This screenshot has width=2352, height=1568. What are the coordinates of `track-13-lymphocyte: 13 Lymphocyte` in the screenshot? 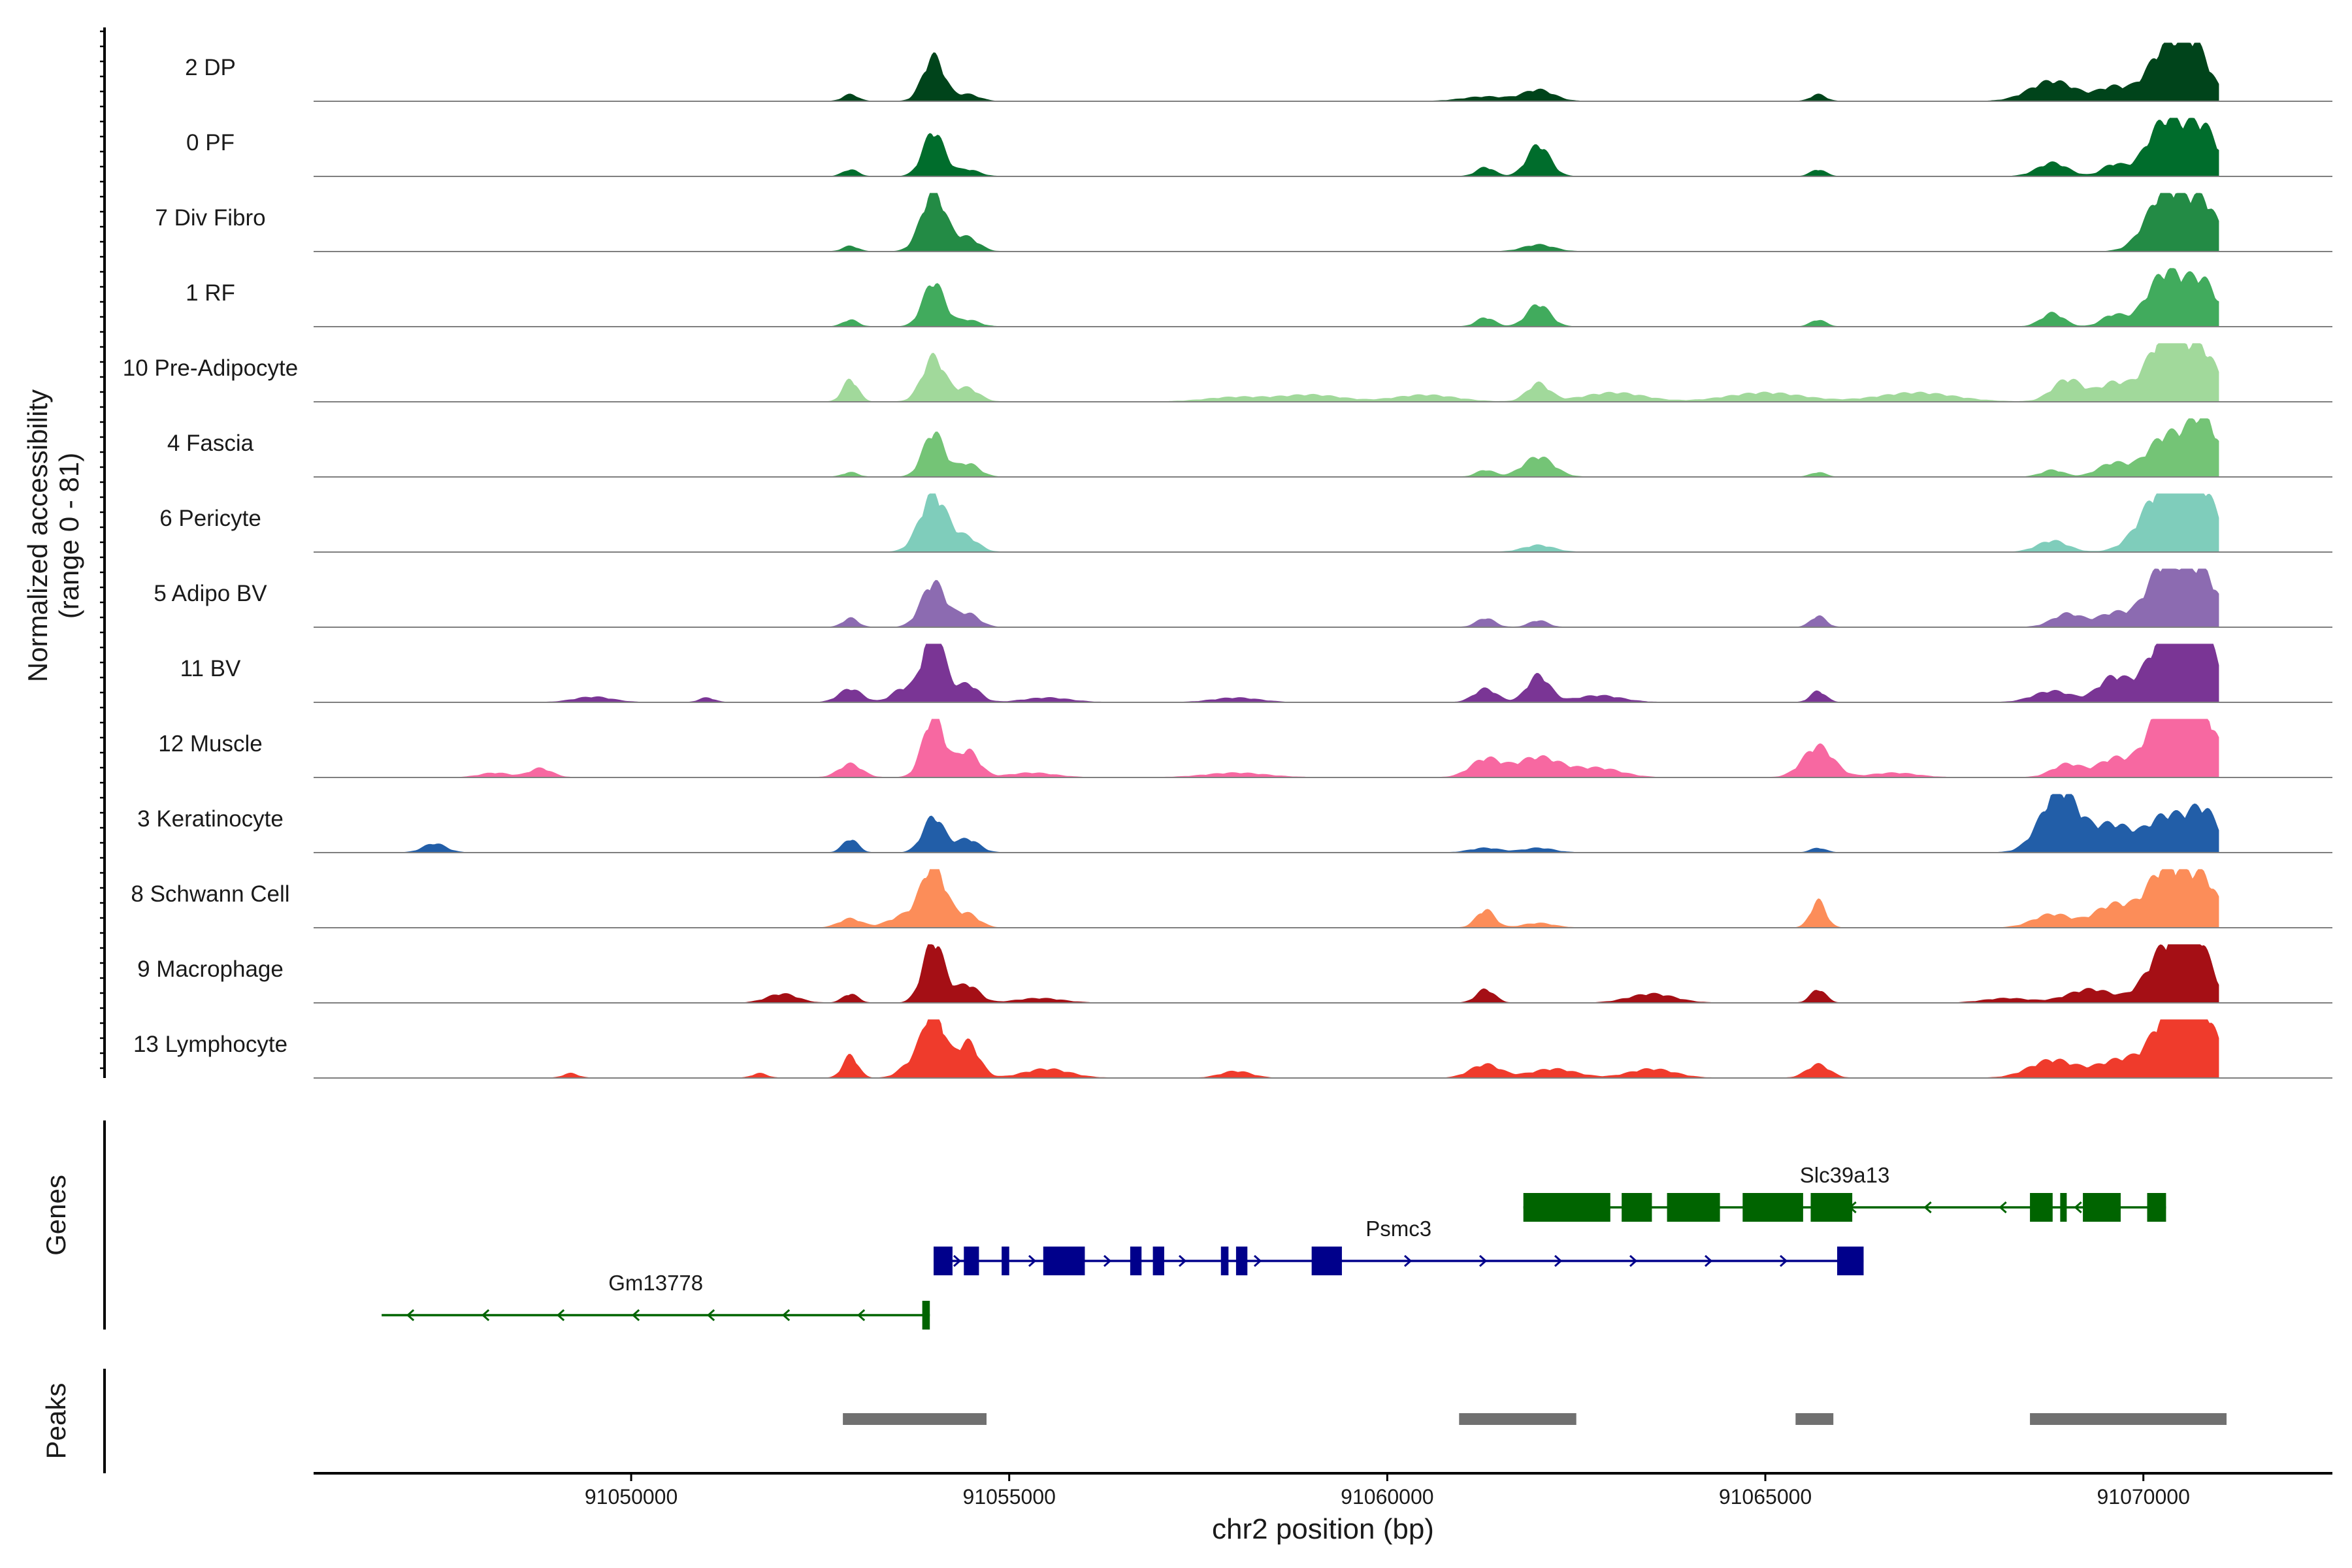 It's located at (1232, 1049).